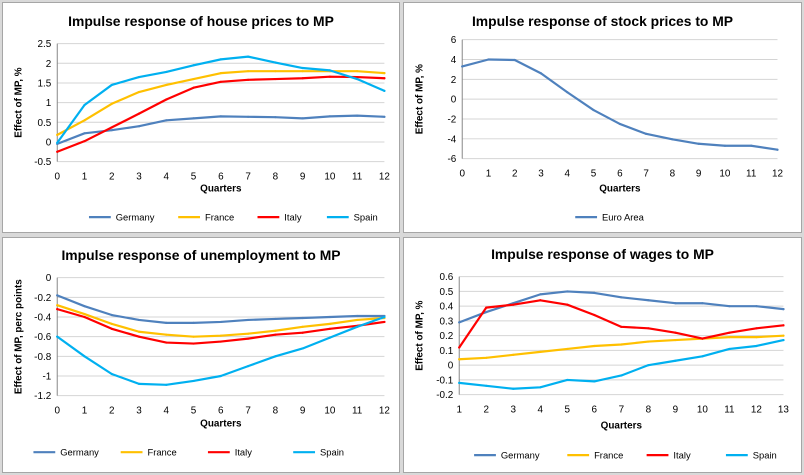 The width and height of the screenshot is (804, 475). I want to click on x-tick-label: 4, so click(167, 176).